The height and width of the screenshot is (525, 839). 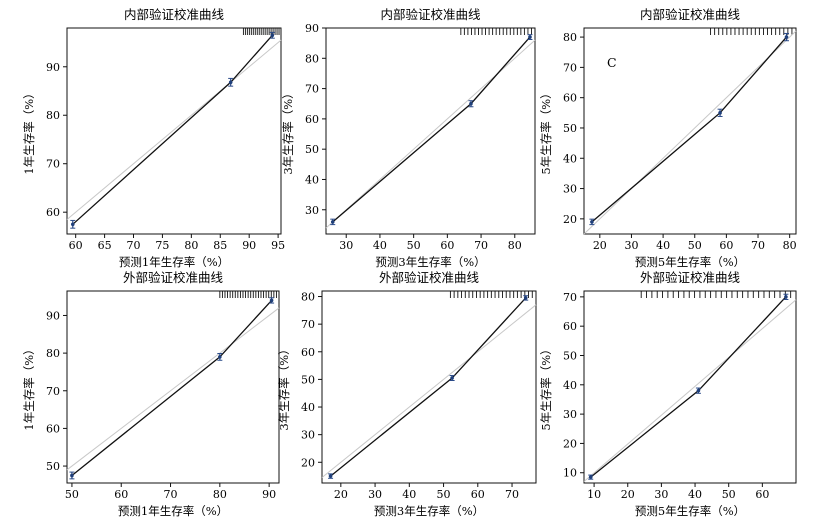 I want to click on x-tick-label: 95, so click(x=278, y=245).